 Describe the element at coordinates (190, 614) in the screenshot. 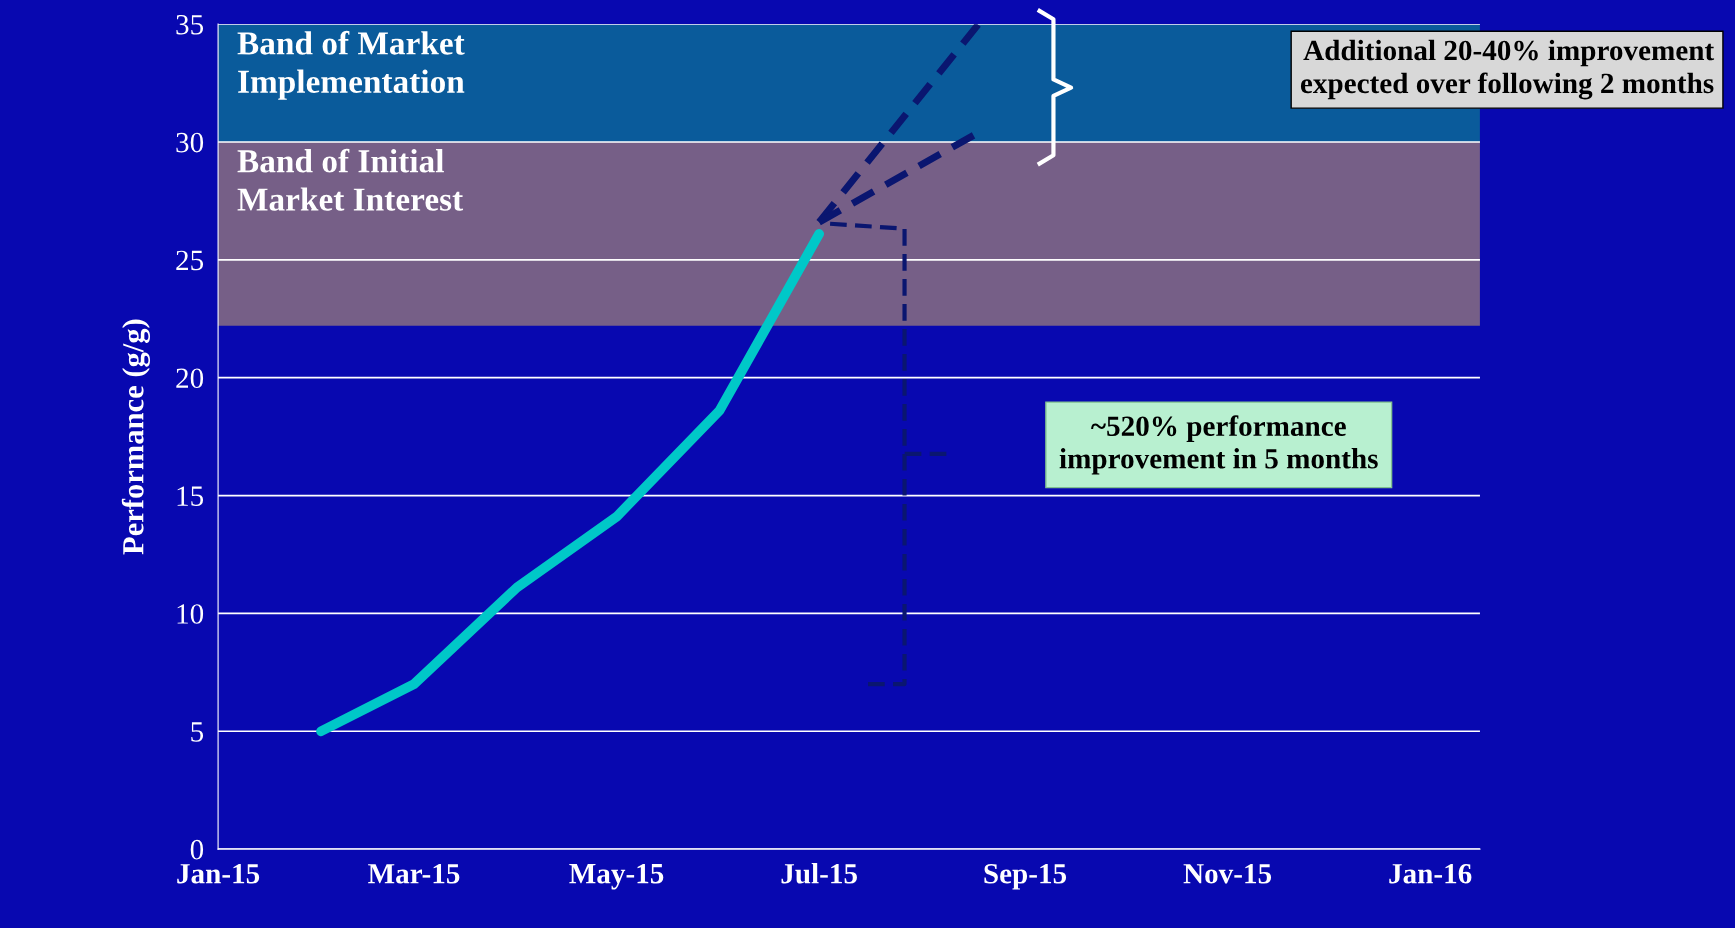

I see `y-tick-label: 10` at that location.